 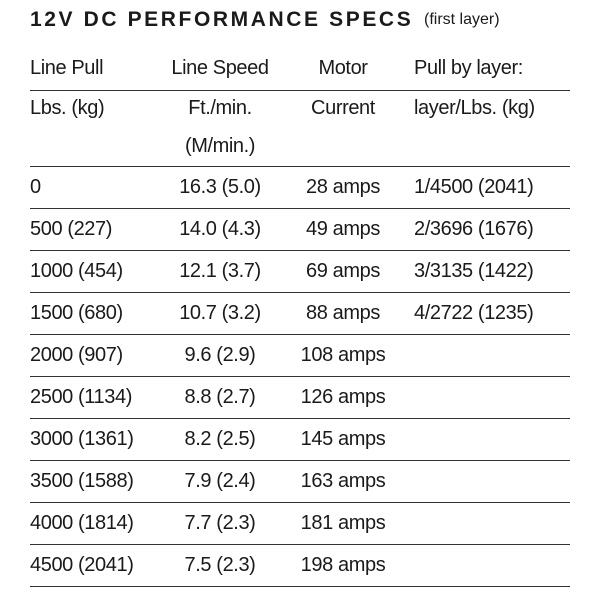 What do you see at coordinates (474, 187) in the screenshot?
I see `table-cell: 1/4500 (2041)` at bounding box center [474, 187].